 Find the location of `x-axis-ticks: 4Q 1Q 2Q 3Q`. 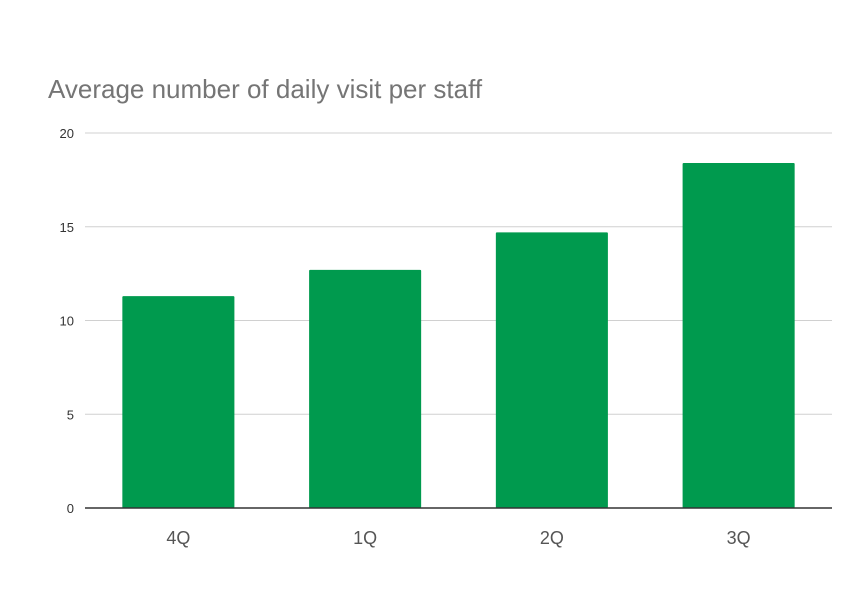

x-axis-ticks: 4Q 1Q 2Q 3Q is located at coordinates (458, 538).